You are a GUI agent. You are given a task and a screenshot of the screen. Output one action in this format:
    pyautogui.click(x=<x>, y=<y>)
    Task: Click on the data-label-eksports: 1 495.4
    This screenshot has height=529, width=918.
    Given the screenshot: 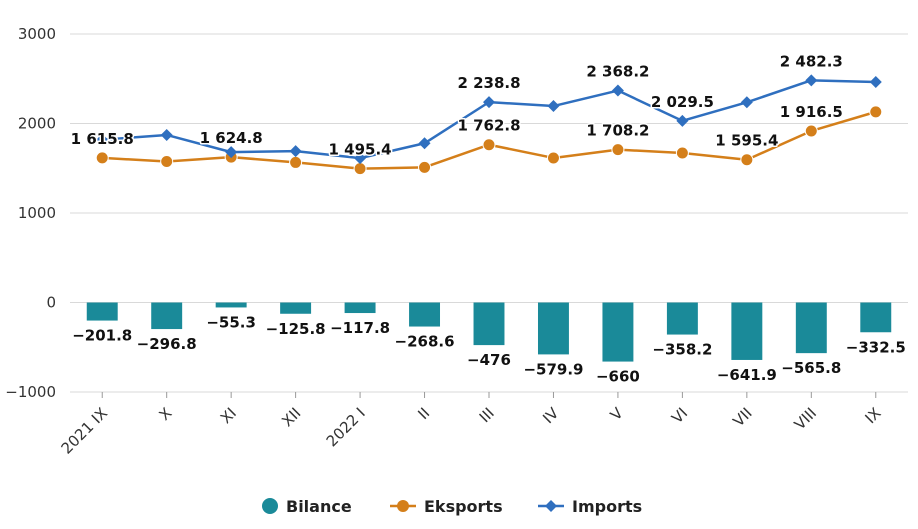 What is the action you would take?
    pyautogui.click(x=360, y=150)
    